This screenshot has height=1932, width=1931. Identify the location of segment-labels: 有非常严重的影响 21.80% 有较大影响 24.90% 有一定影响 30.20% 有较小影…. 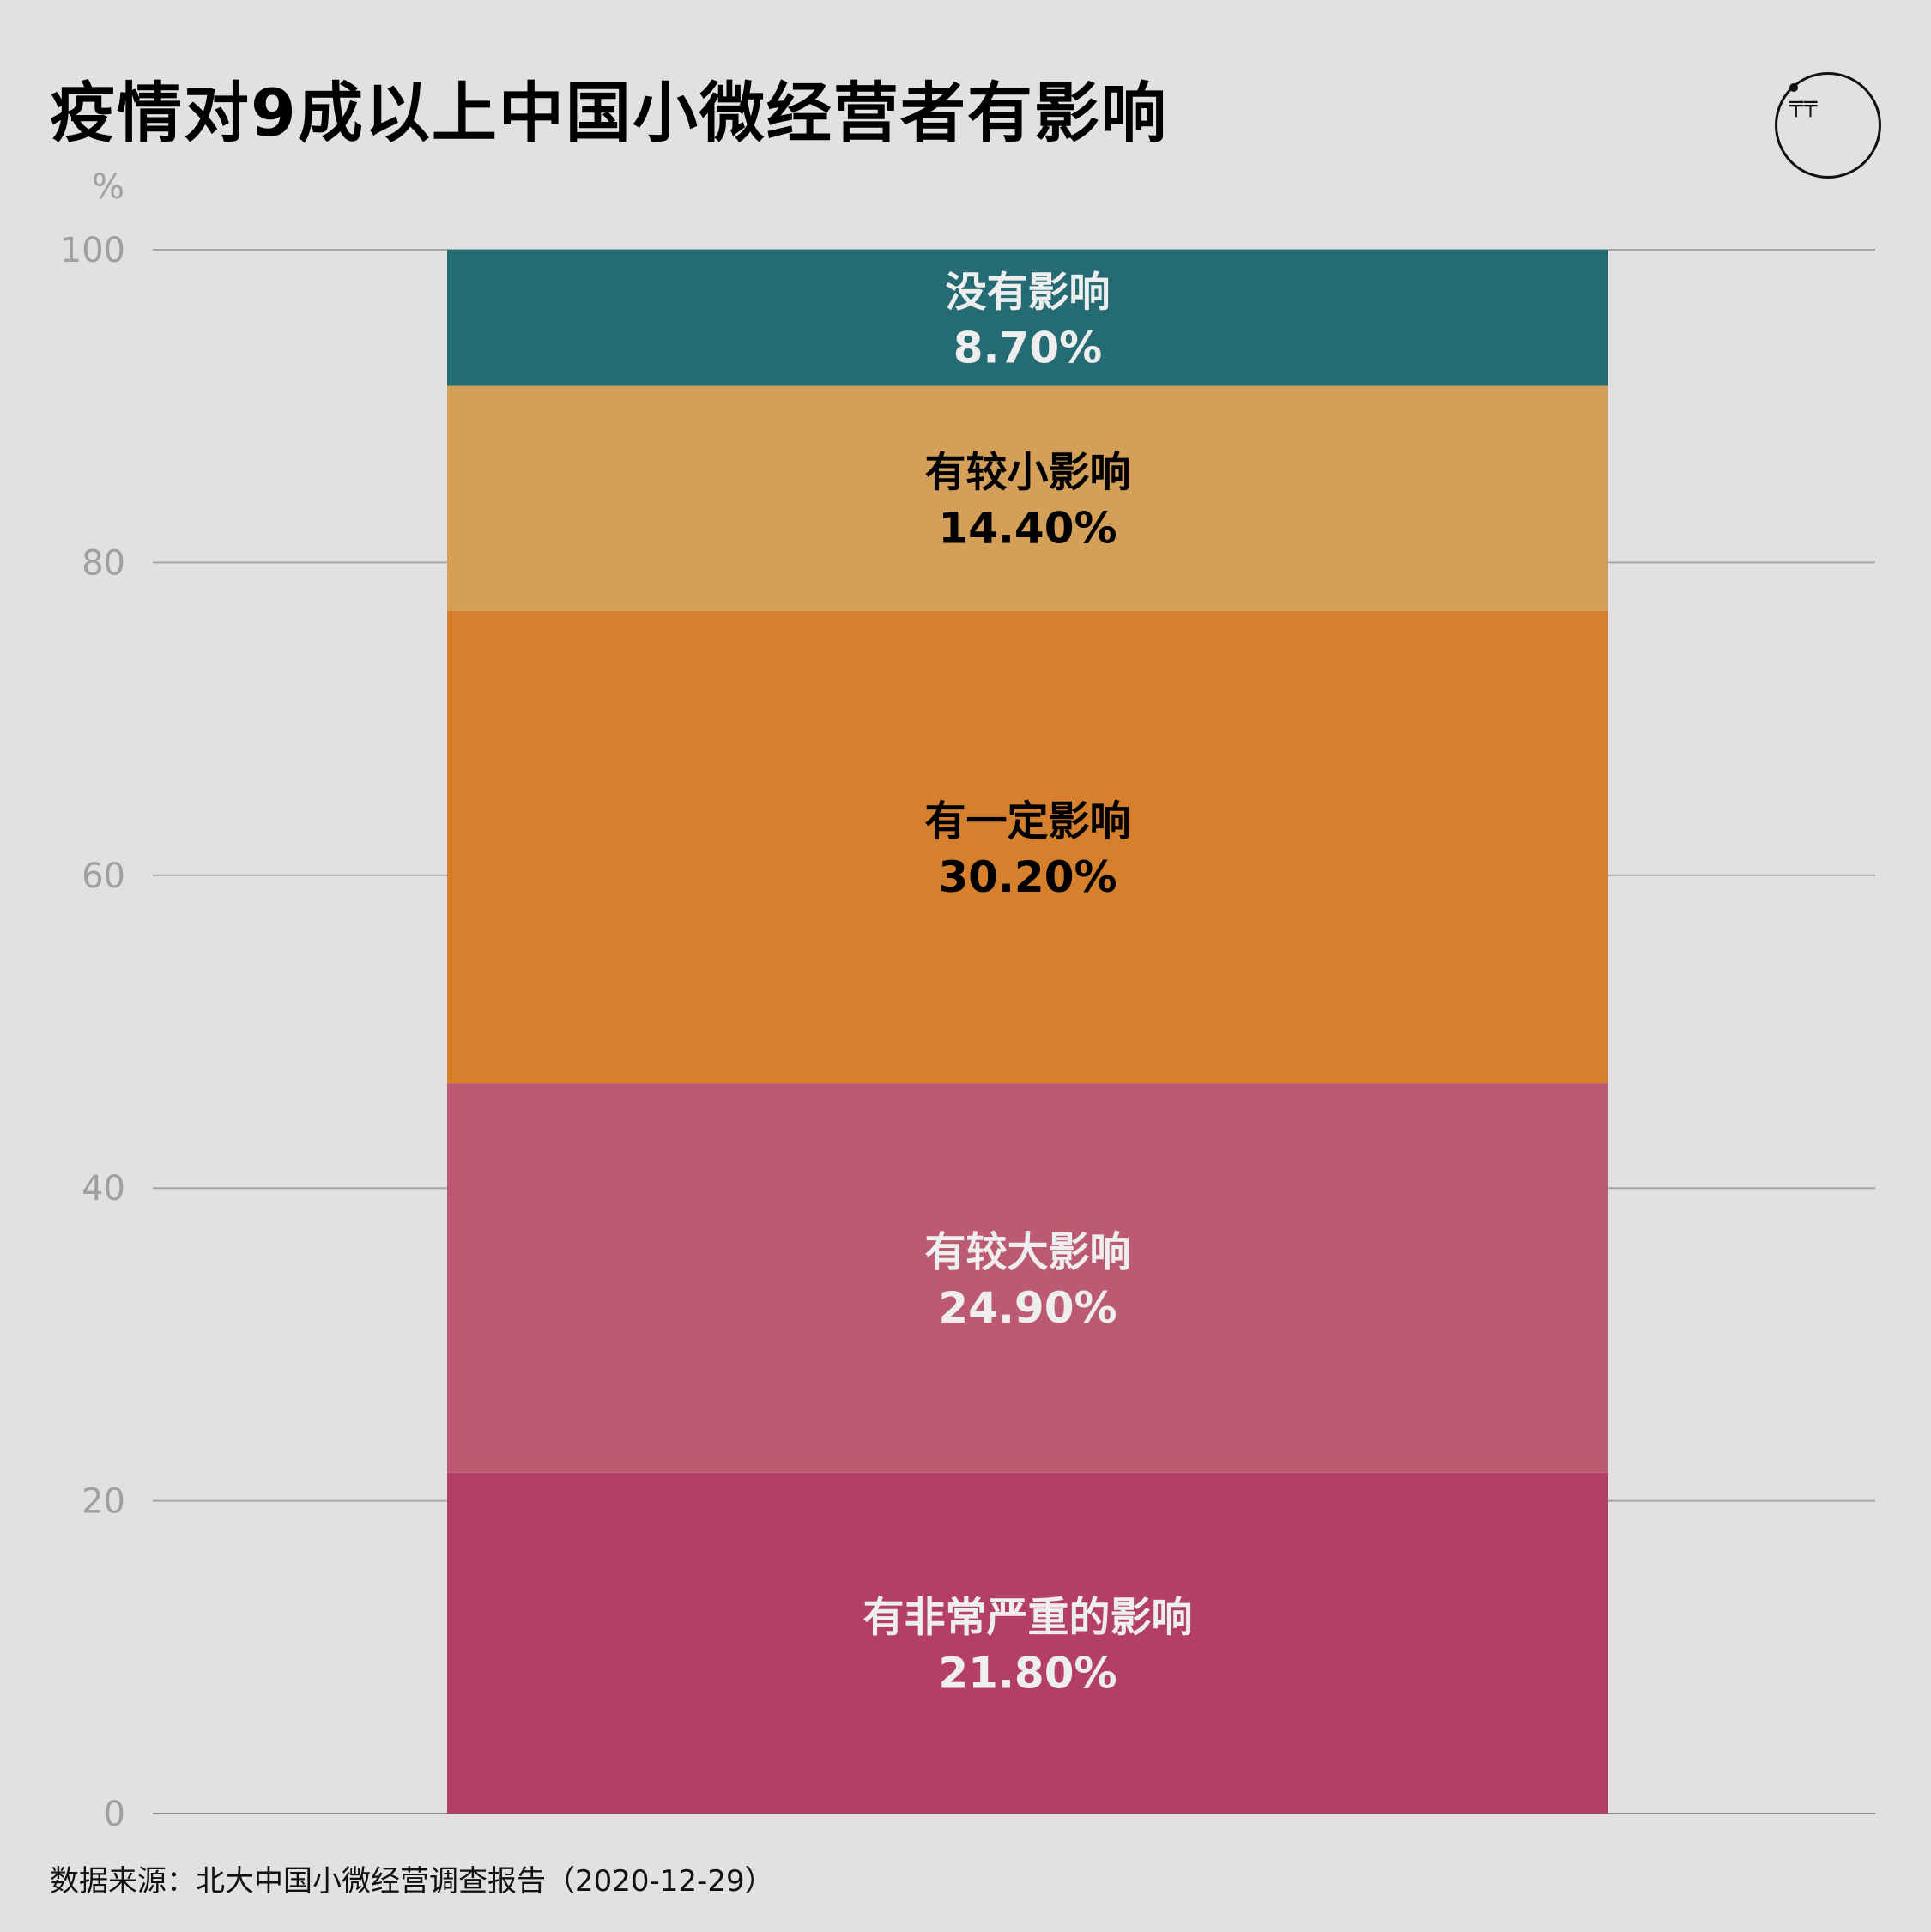
(1027, 983).